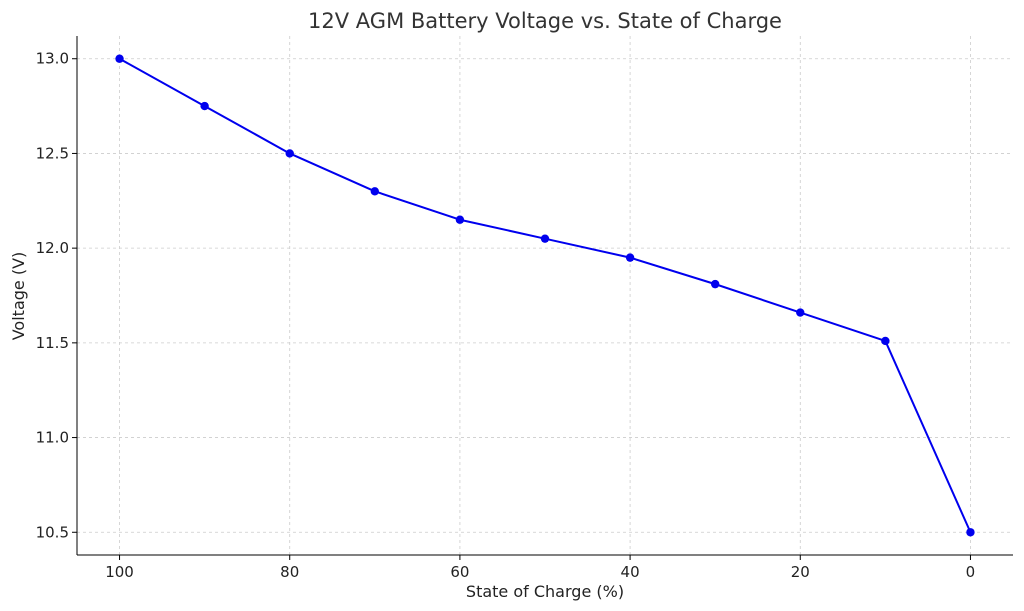 This screenshot has width=1024, height=611. I want to click on y-axis-ticks: 10.5 11.0 11.5 12.0 12.5 13.0, so click(56, 295).